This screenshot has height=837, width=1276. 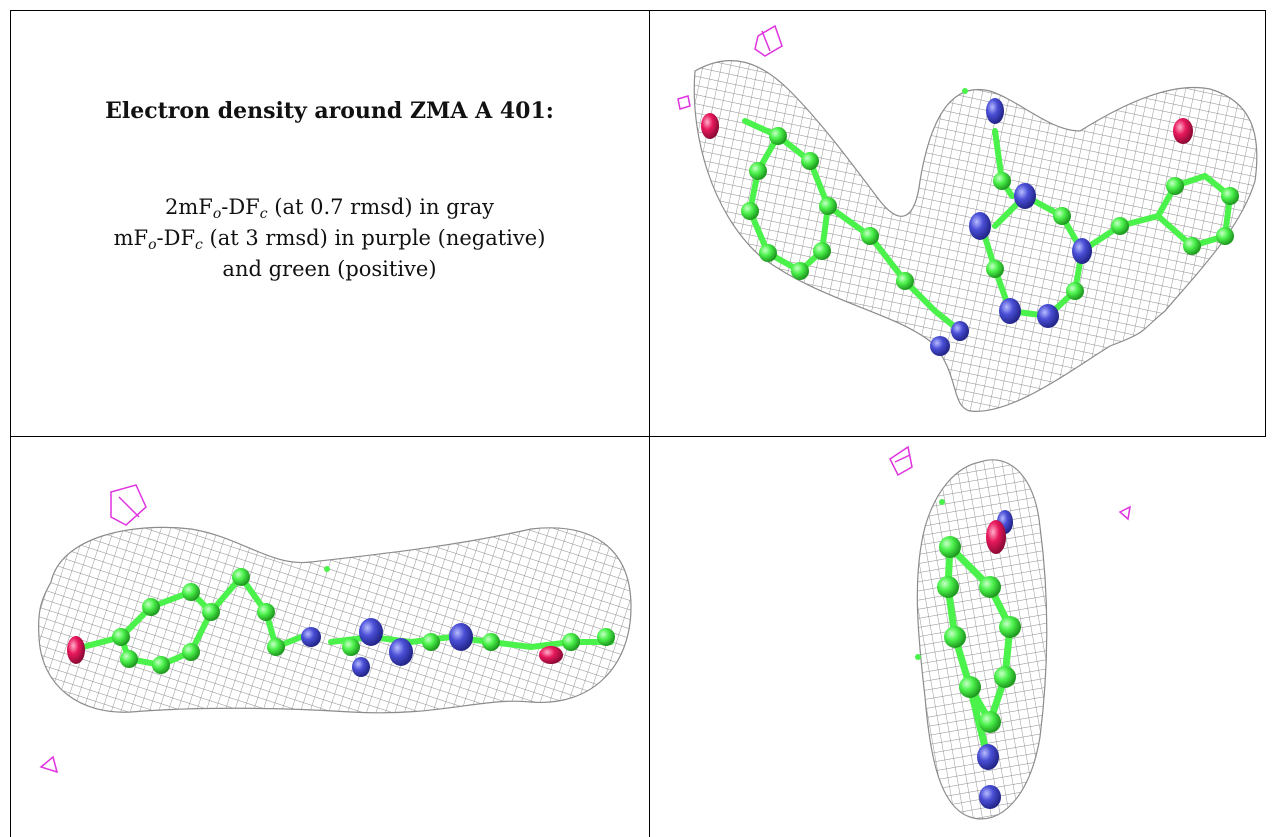 I want to click on caption-line-positive: and green (positive), so click(x=329, y=269).